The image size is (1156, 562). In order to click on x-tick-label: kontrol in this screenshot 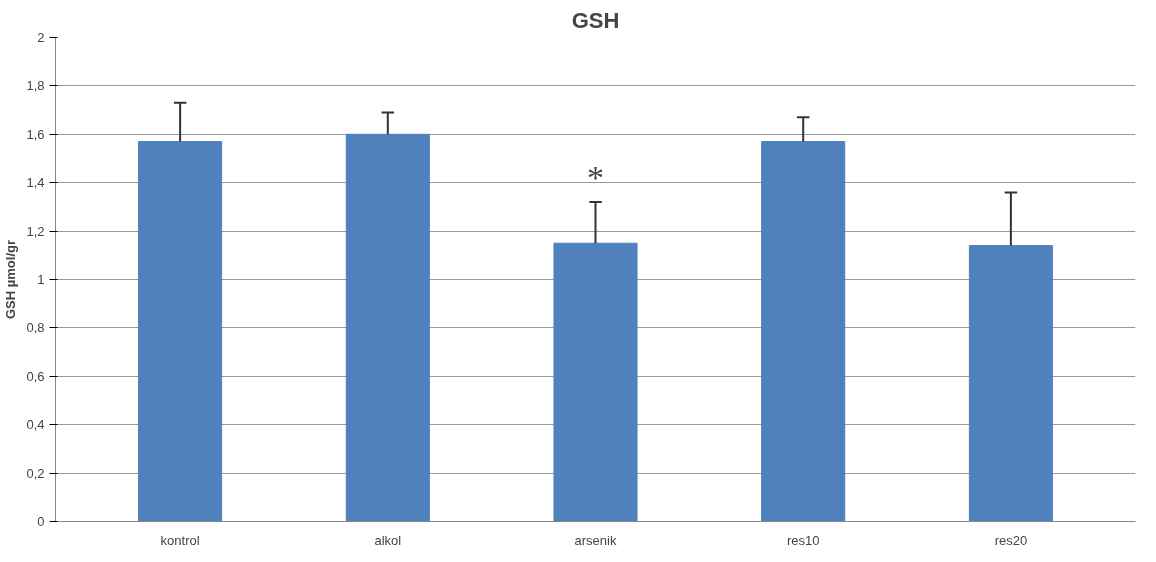, I will do `click(180, 540)`.